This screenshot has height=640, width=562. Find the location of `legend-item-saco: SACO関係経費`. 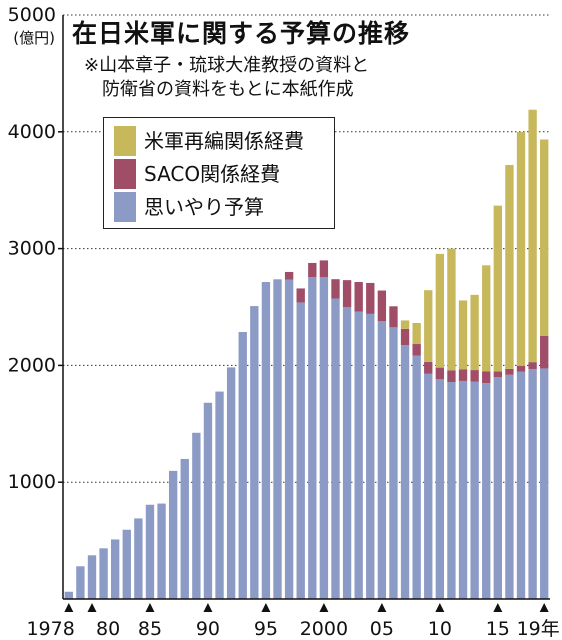

legend-item-saco: SACO関係経費 is located at coordinates (219, 173).